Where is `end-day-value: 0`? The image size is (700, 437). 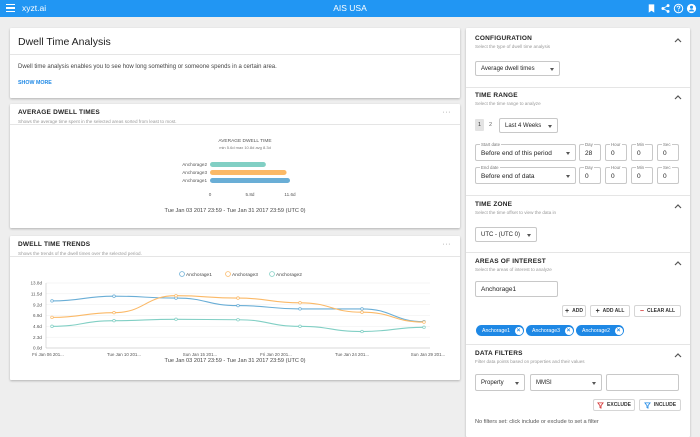 end-day-value: 0 is located at coordinates (587, 176).